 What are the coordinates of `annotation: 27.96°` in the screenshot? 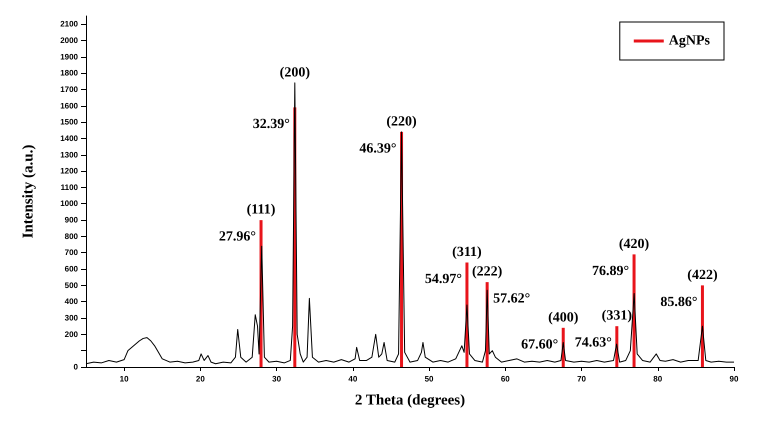 It's located at (237, 237).